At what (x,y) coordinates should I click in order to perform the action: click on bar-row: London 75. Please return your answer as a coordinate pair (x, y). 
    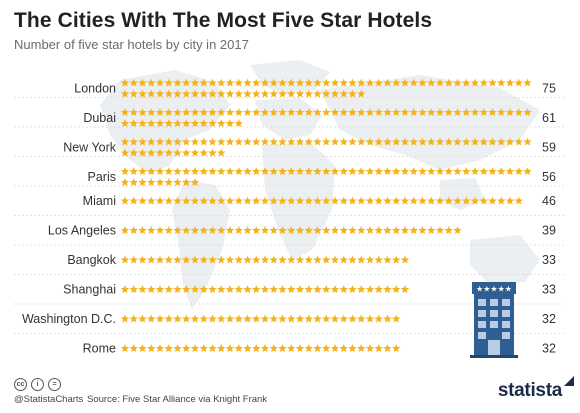
    Looking at the image, I should click on (315, 88).